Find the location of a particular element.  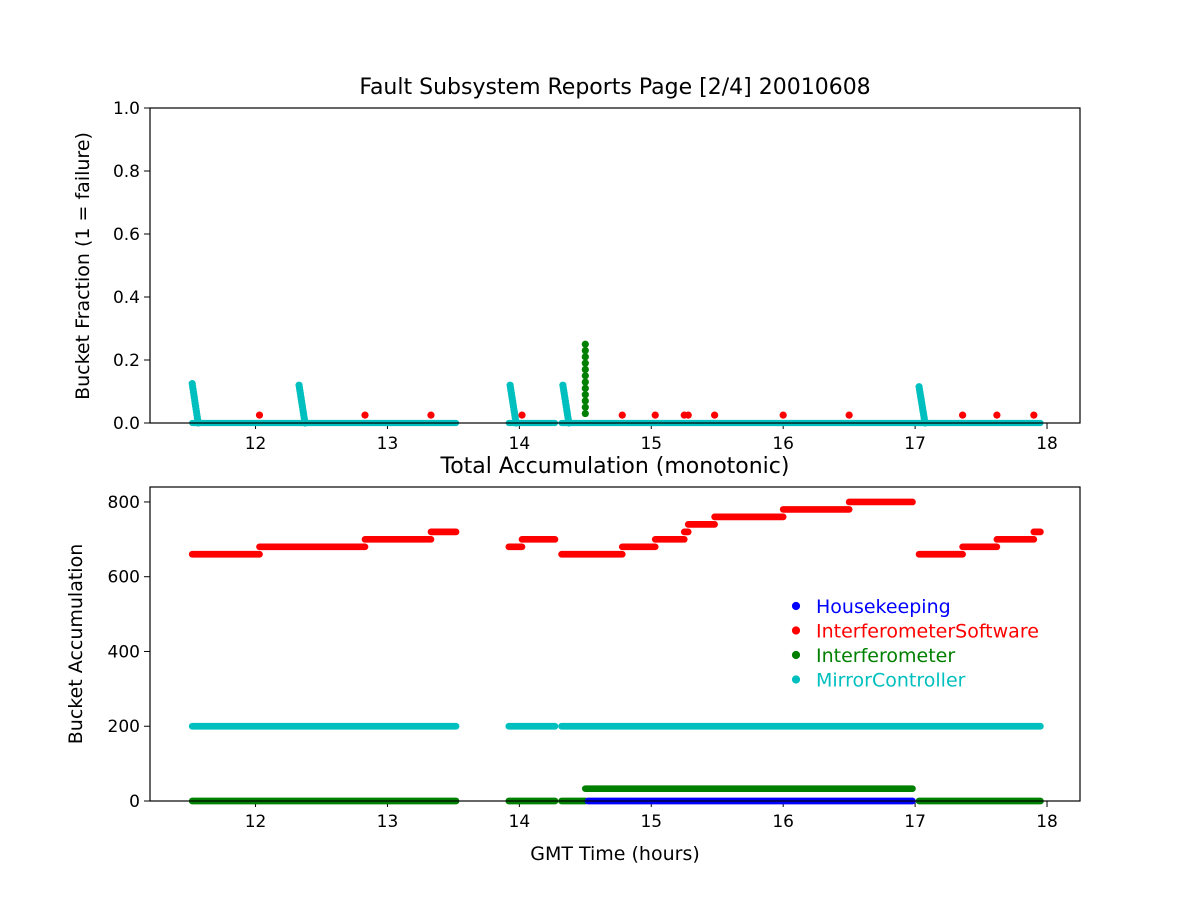

legend-label-interferometersoftware: InterferometerSoftware is located at coordinates (927, 632).